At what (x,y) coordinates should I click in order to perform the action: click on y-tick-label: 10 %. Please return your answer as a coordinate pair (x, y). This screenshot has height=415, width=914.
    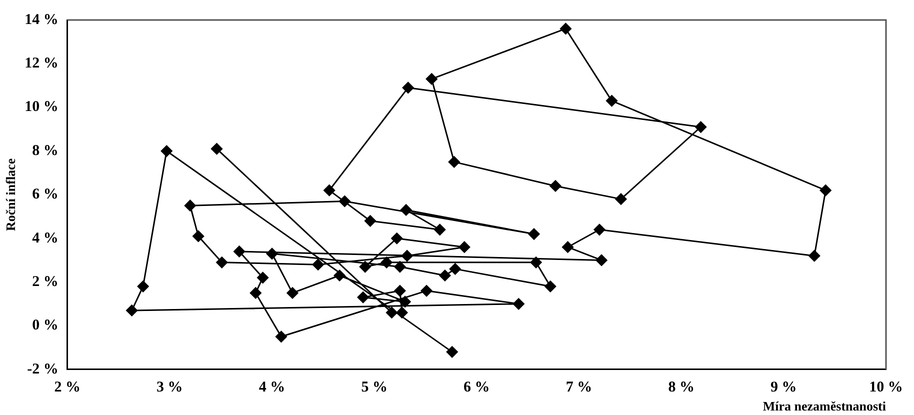
    Looking at the image, I should click on (41, 107).